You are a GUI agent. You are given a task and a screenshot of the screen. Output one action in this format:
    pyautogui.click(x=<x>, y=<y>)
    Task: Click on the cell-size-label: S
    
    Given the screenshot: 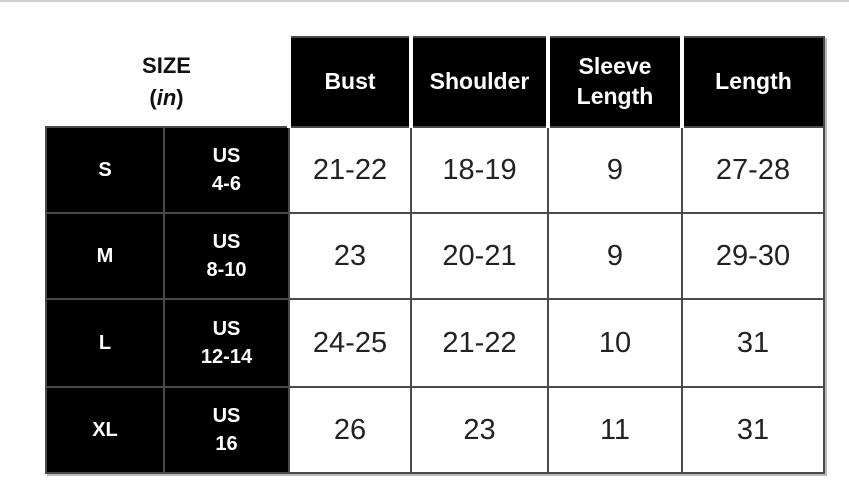 What is the action you would take?
    pyautogui.click(x=105, y=170)
    